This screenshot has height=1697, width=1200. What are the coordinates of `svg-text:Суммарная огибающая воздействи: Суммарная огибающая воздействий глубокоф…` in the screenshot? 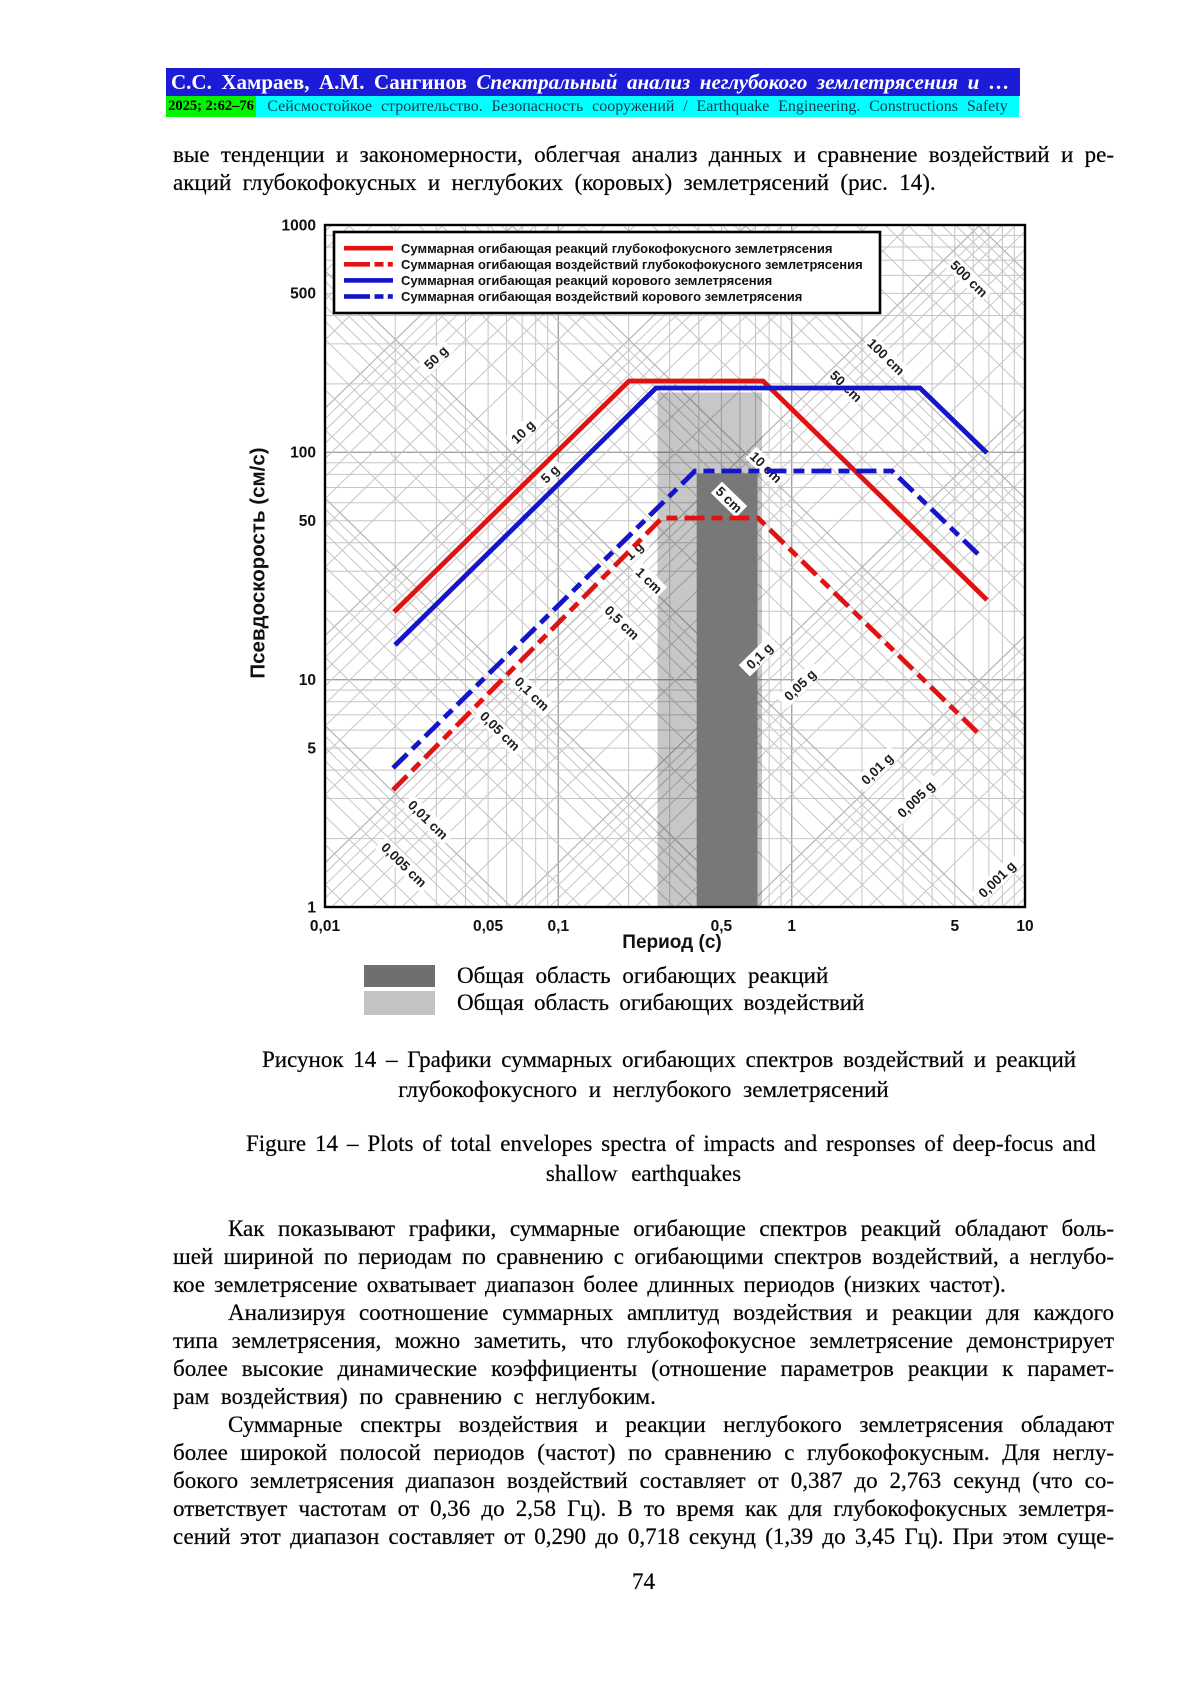 It's located at (632, 264).